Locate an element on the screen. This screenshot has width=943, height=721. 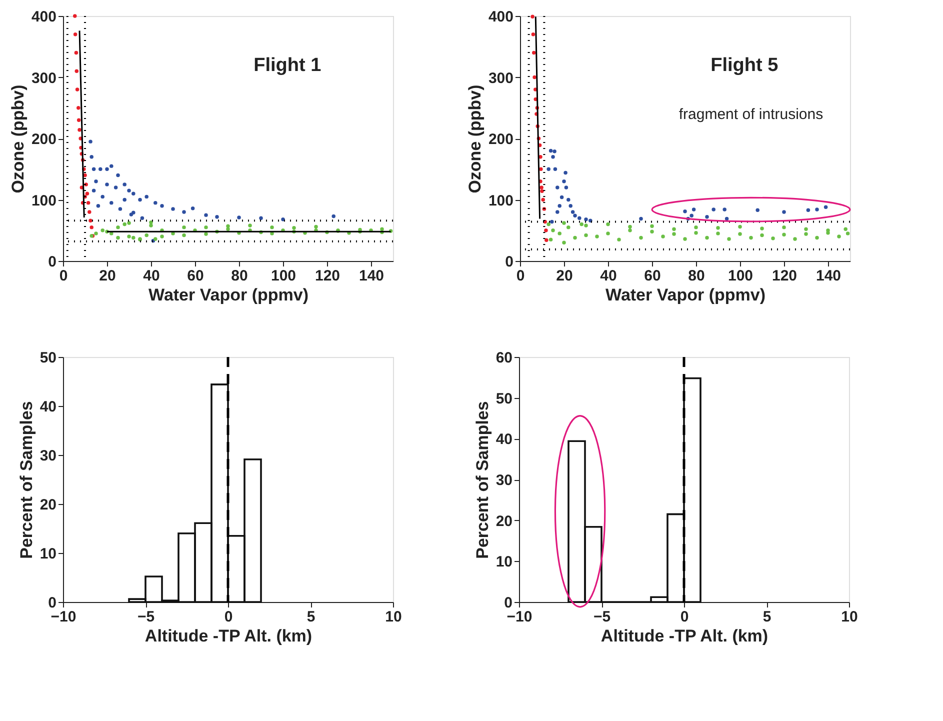
text: Flight 1 is located at coordinates (288, 65).